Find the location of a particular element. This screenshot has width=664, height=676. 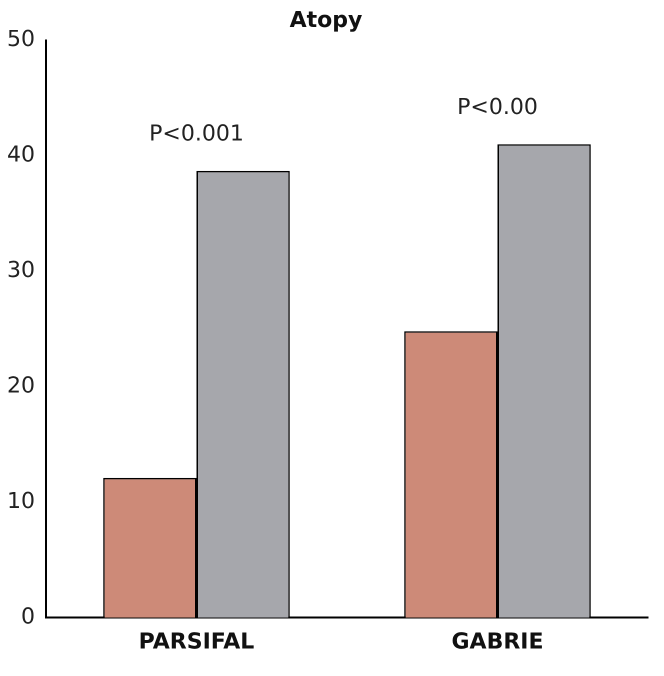

y-tick-label: 20 is located at coordinates (20, 385).